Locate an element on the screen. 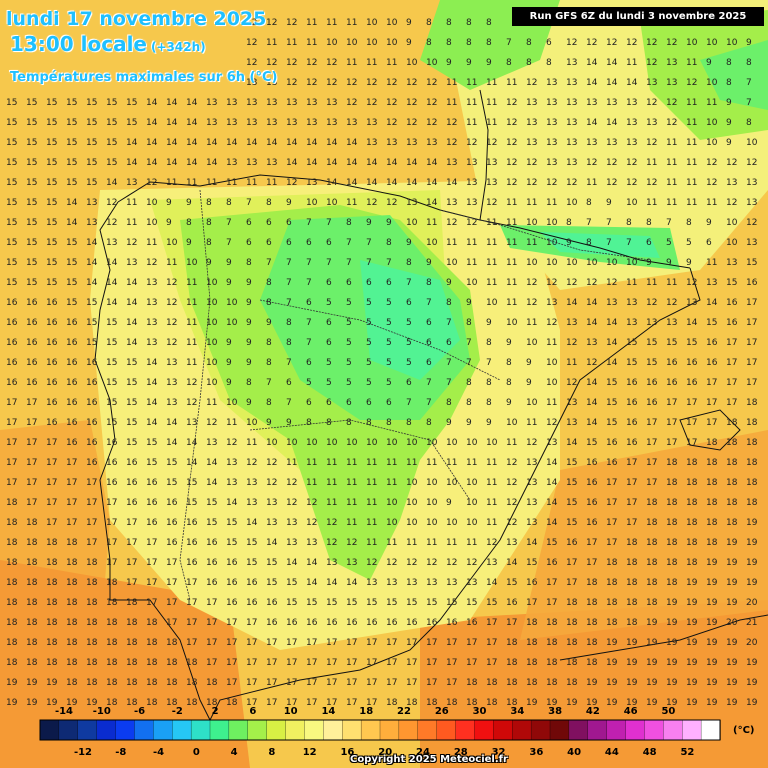 The image size is (768, 768). legend-label-upper: 30 is located at coordinates (480, 711).